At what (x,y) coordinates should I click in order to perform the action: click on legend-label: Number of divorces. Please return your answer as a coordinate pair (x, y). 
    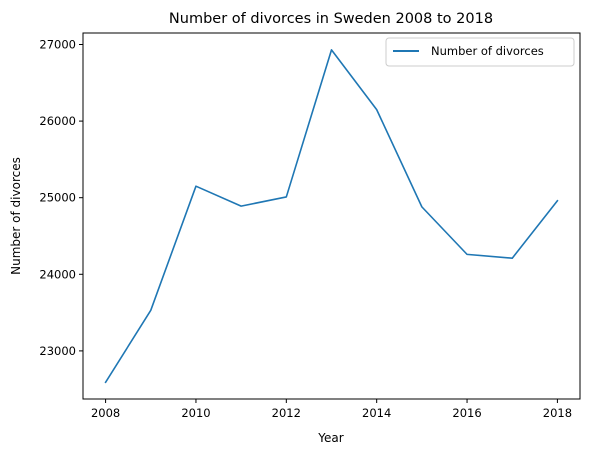
    Looking at the image, I should click on (487, 51).